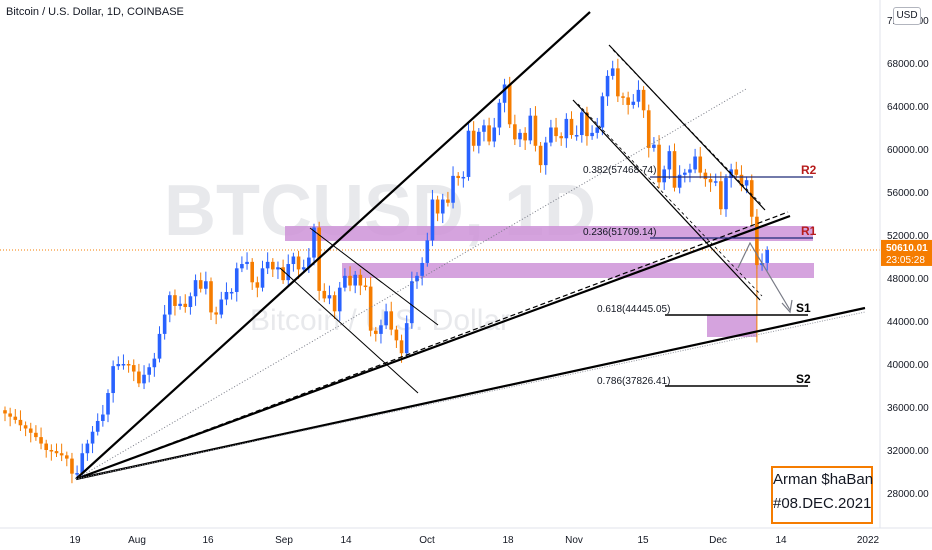 Image resolution: width=932 pixels, height=550 pixels. Describe the element at coordinates (809, 231) in the screenshot. I see `r1-label: R1` at that location.